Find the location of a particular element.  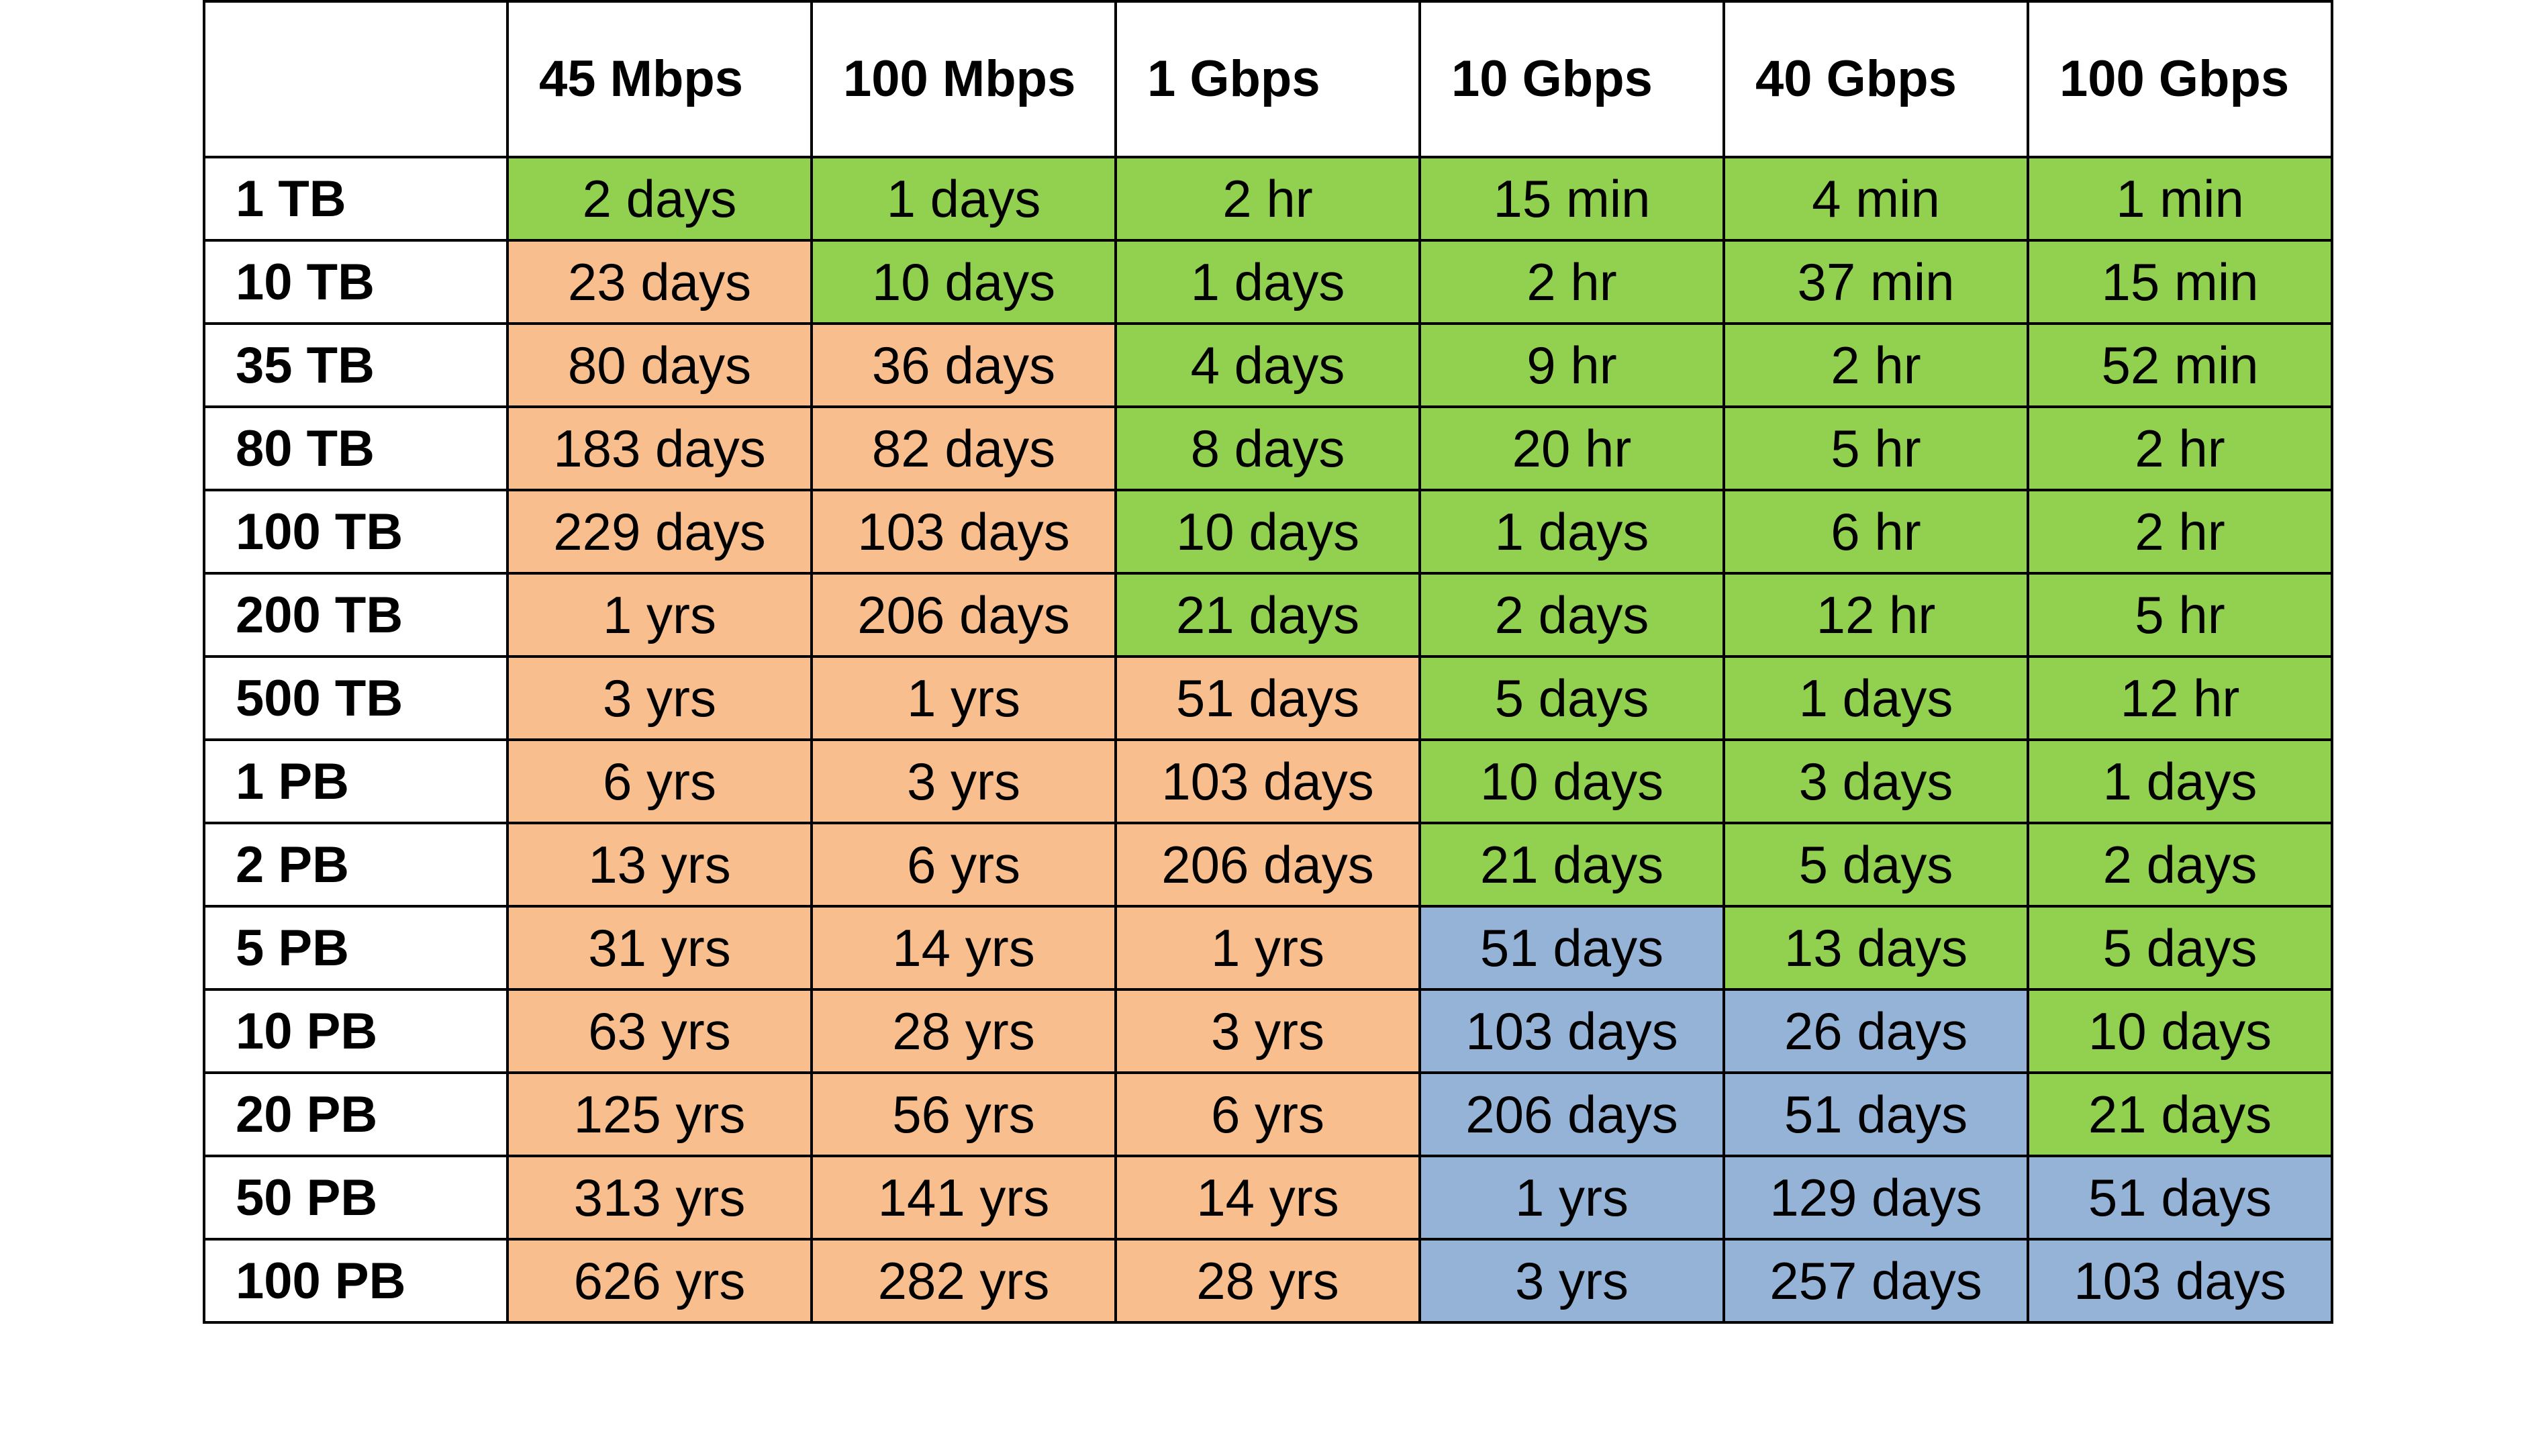

column-header: 10 Gbps is located at coordinates (1572, 79).